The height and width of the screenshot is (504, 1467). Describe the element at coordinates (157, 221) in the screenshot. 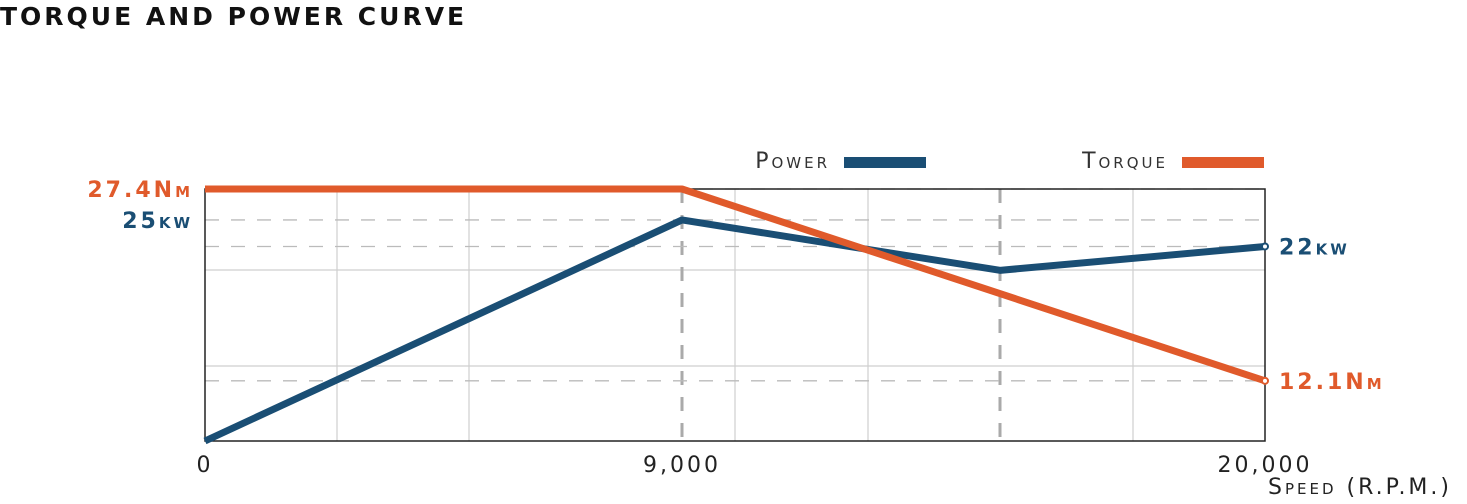

I see `value-label: 25kw` at that location.